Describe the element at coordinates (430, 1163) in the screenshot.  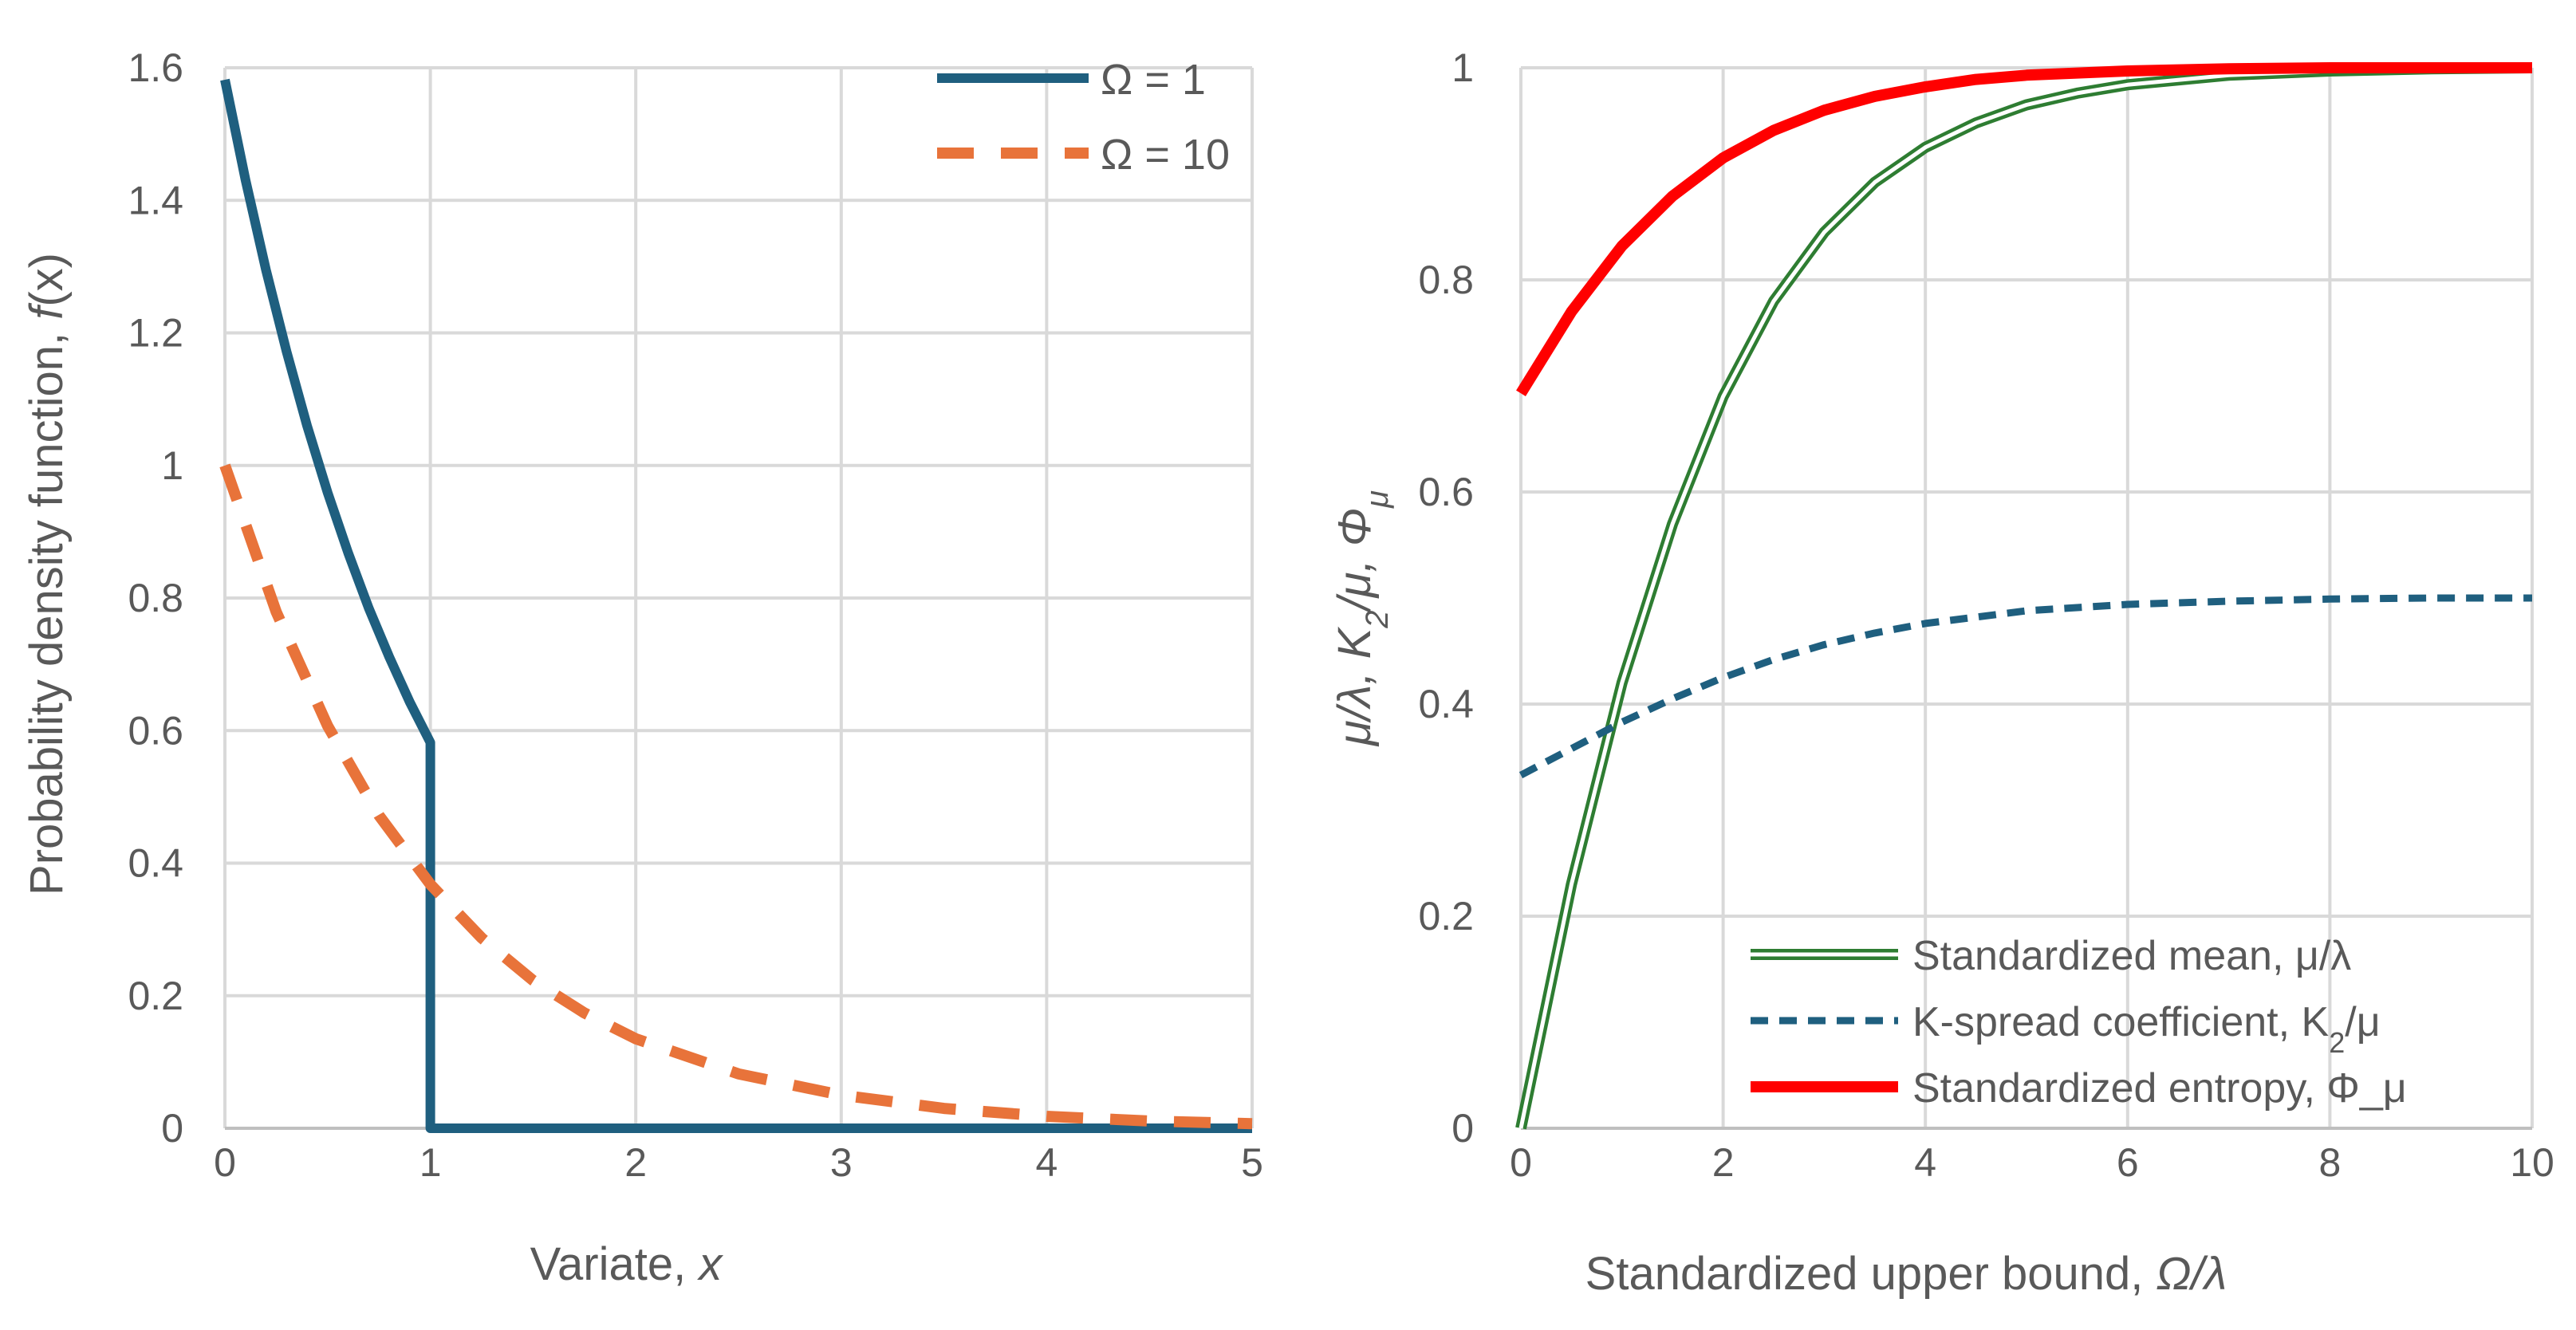
I see `x-tick-label: 1` at that location.